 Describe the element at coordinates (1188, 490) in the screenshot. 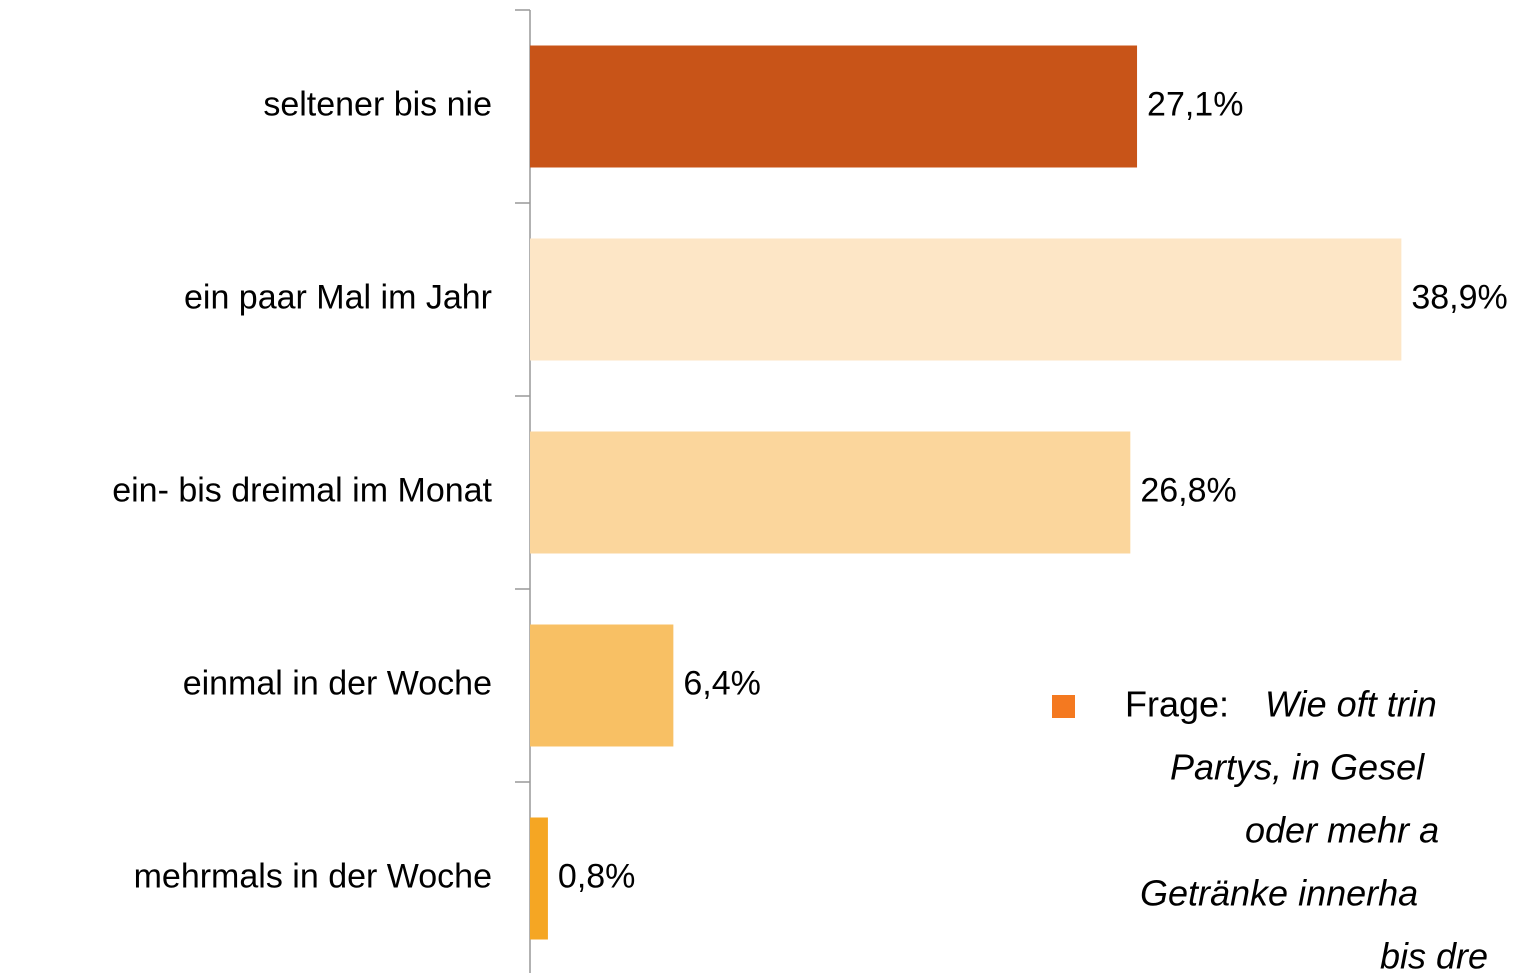

I see `value-label: 26,8%` at that location.